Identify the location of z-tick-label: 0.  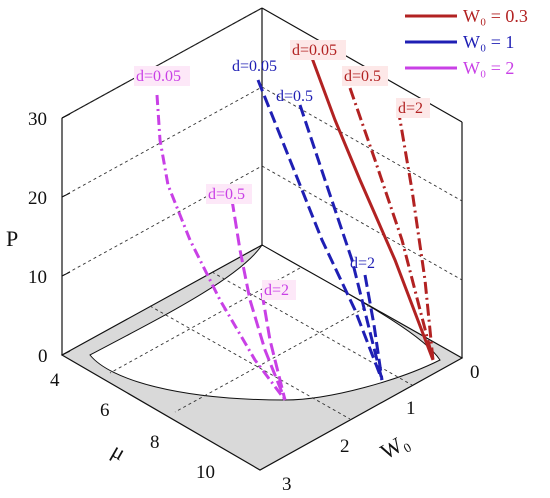
(43, 356).